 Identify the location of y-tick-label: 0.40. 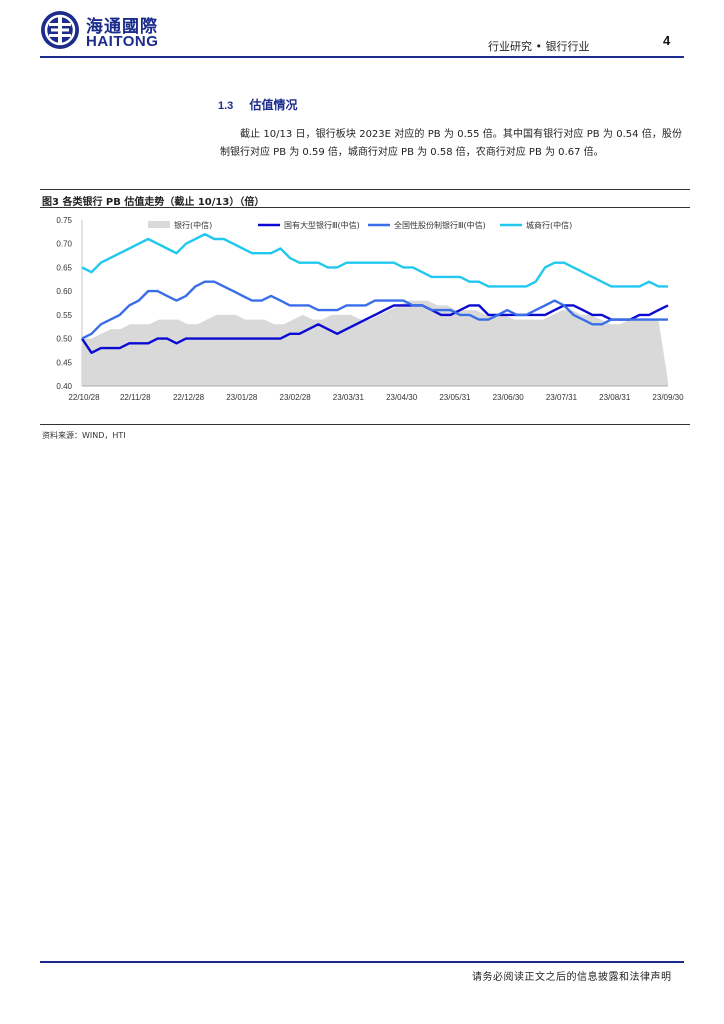
(64, 386).